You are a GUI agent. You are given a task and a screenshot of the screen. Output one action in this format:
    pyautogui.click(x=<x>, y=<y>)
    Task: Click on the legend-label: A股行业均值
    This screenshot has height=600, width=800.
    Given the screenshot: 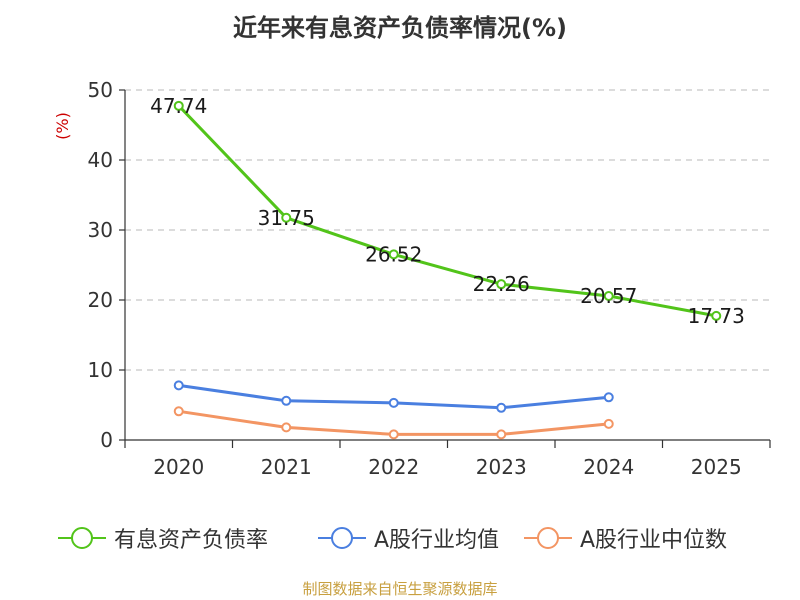 What is the action you would take?
    pyautogui.click(x=437, y=540)
    